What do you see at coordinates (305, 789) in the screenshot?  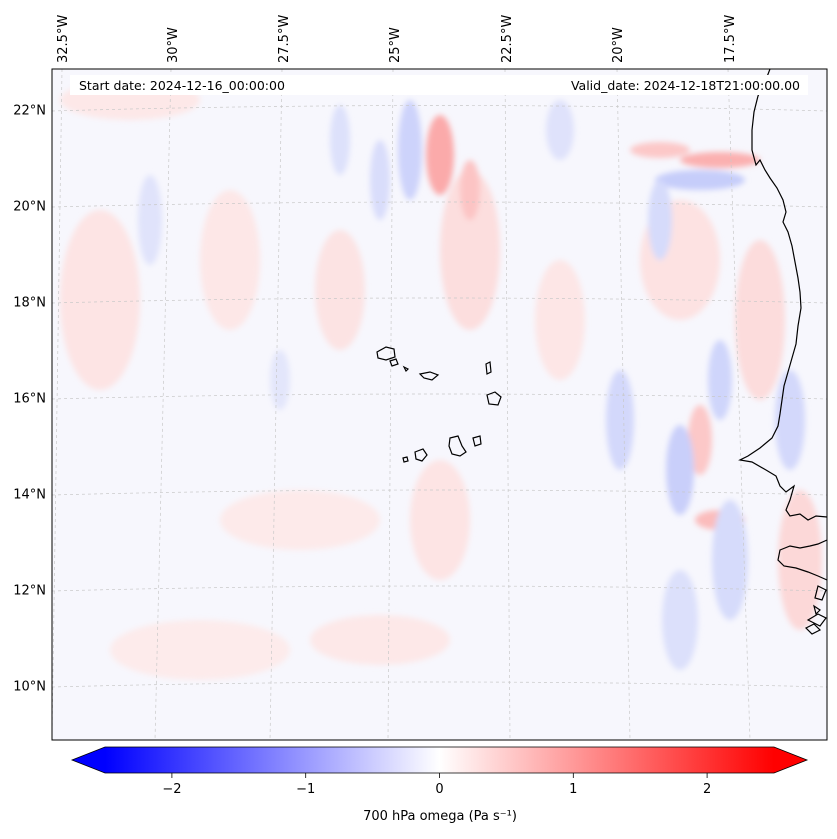 I see `colorbar-tick-label: −1` at bounding box center [305, 789].